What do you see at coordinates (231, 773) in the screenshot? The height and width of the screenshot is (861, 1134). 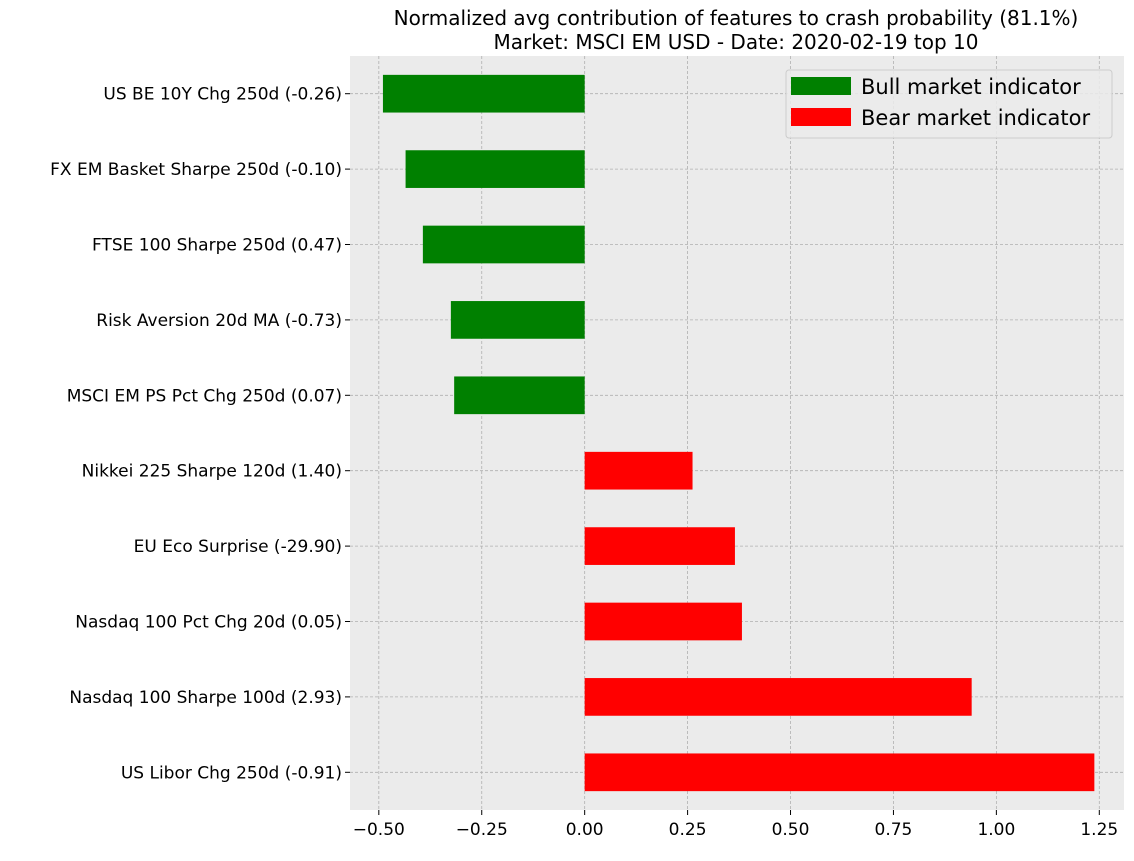 I see `category-label: US Libor Chg 250d (-0.91)` at bounding box center [231, 773].